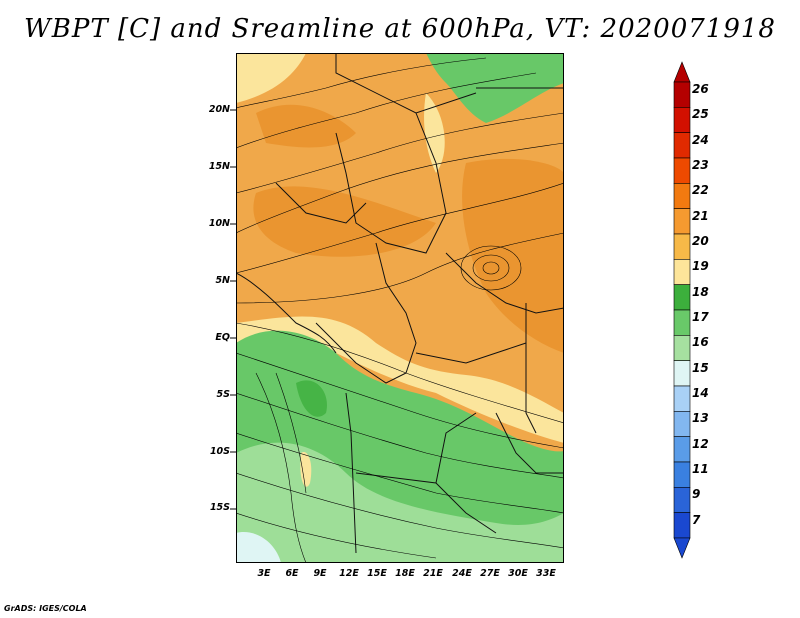 The image size is (800, 618). What do you see at coordinates (344, 221) in the screenshot?
I see `wbpt-22-patch-west` at bounding box center [344, 221].